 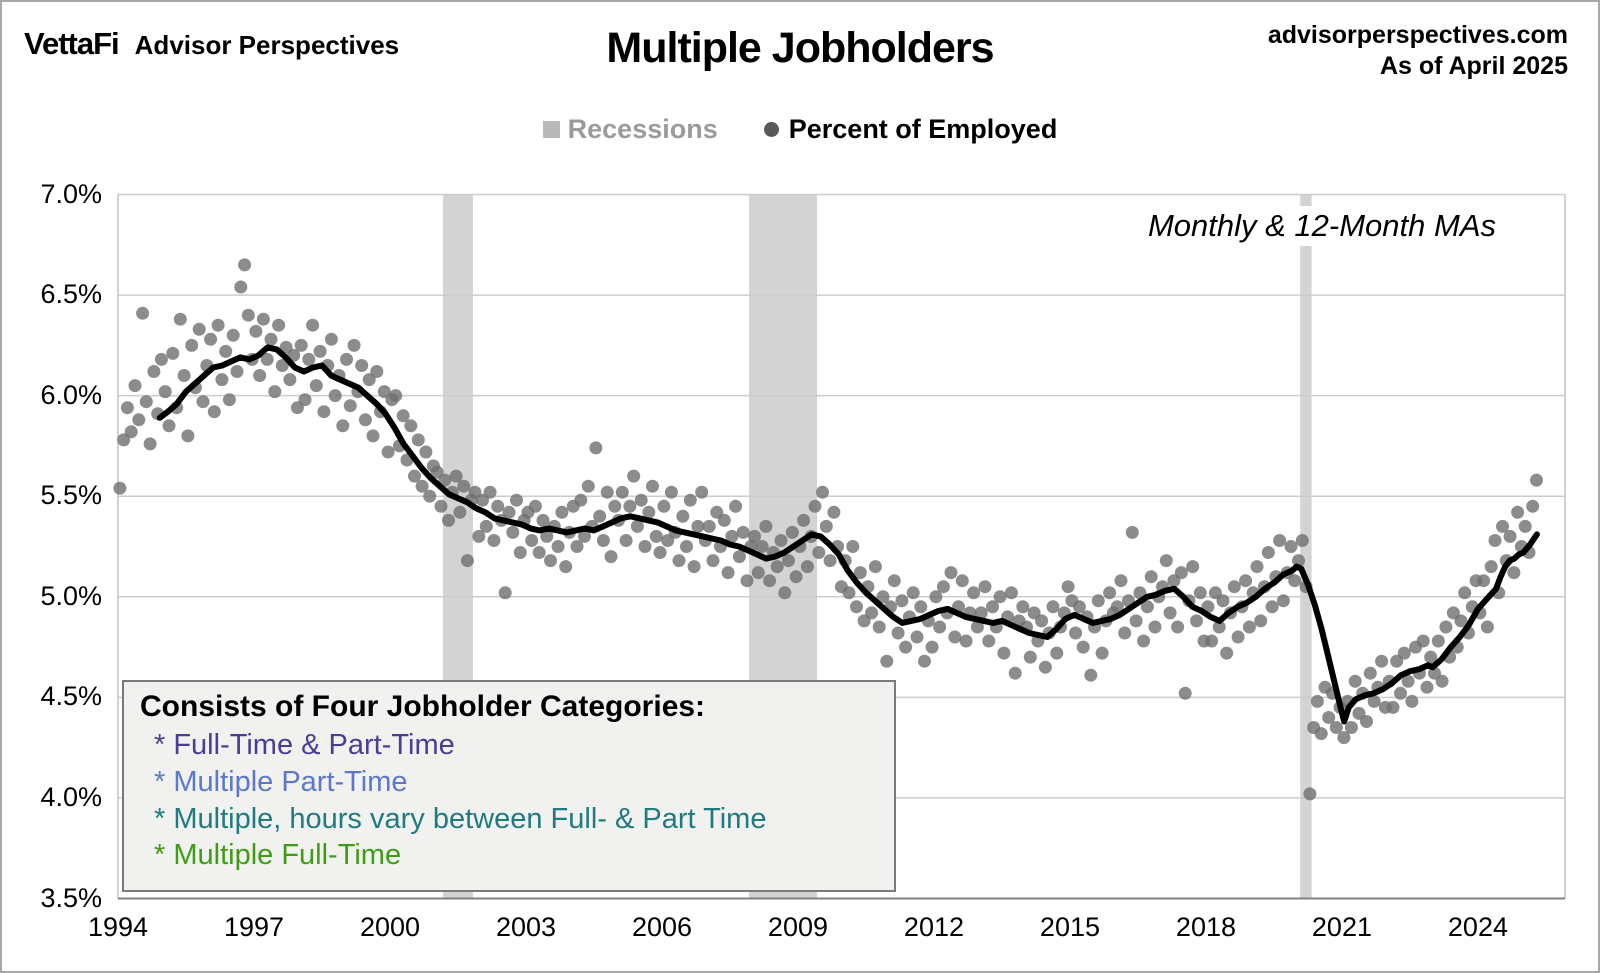 What do you see at coordinates (304, 745) in the screenshot?
I see `note-box-item-full-and-part-time: * Full-Time & Part-Time` at bounding box center [304, 745].